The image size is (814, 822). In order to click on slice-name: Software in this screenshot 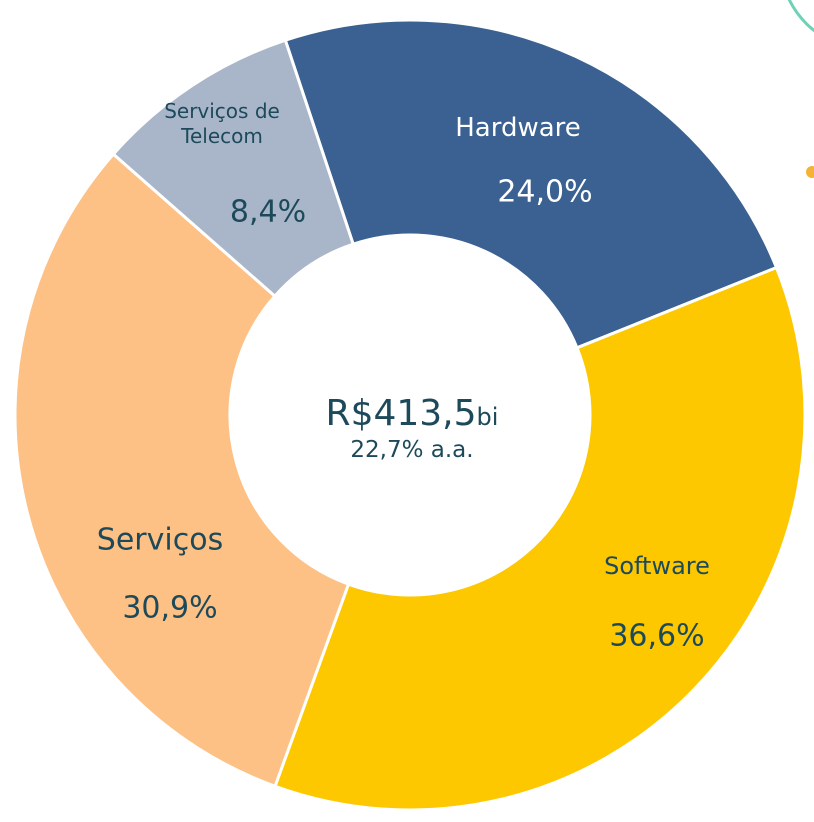, I will do `click(657, 566)`.